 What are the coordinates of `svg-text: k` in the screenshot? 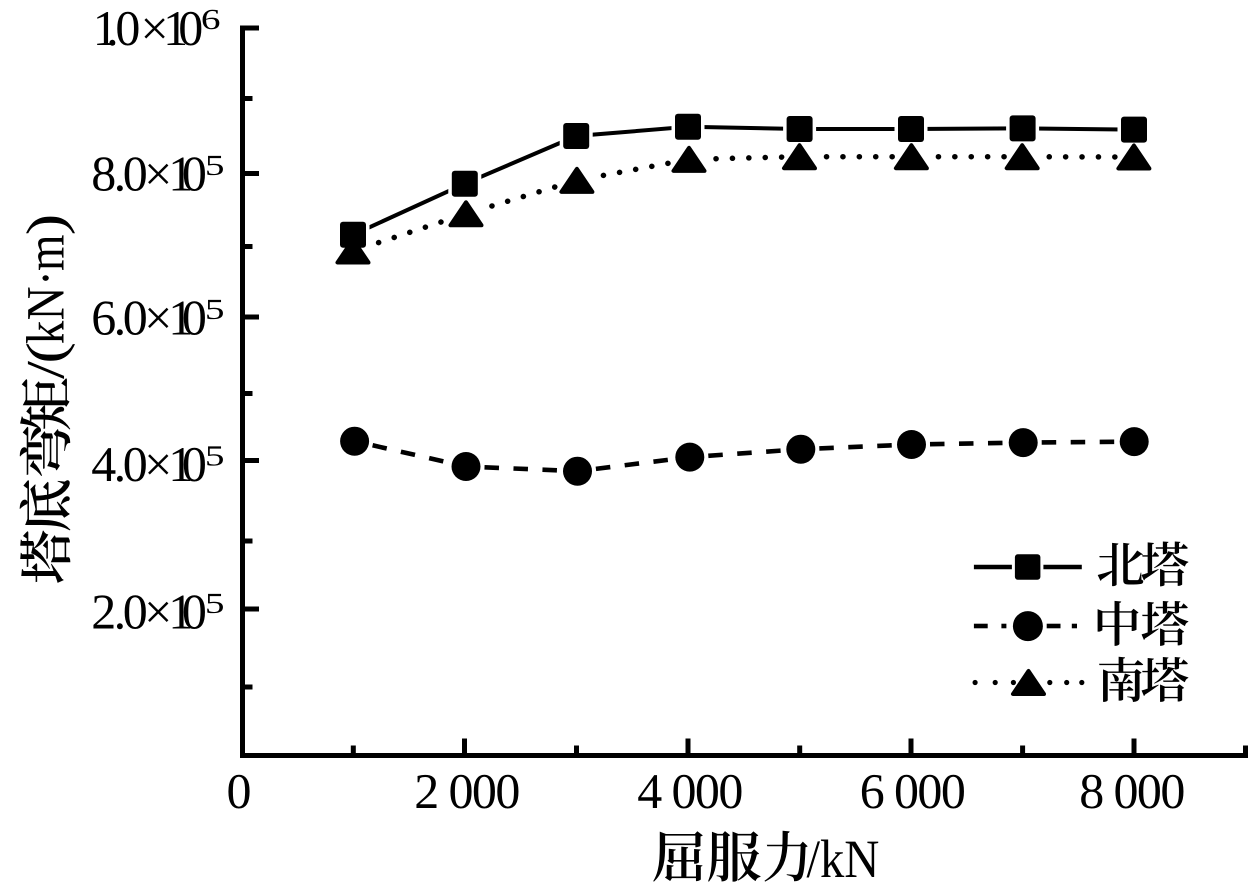 It's located at (46, 332).